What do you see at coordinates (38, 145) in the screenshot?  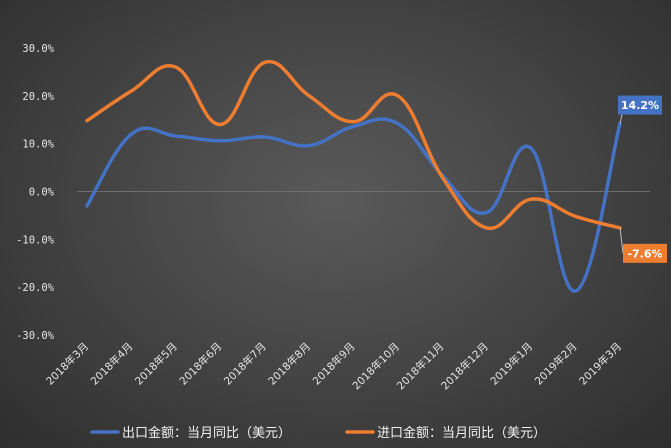 I see `y-tick-label: 10.0%` at bounding box center [38, 145].